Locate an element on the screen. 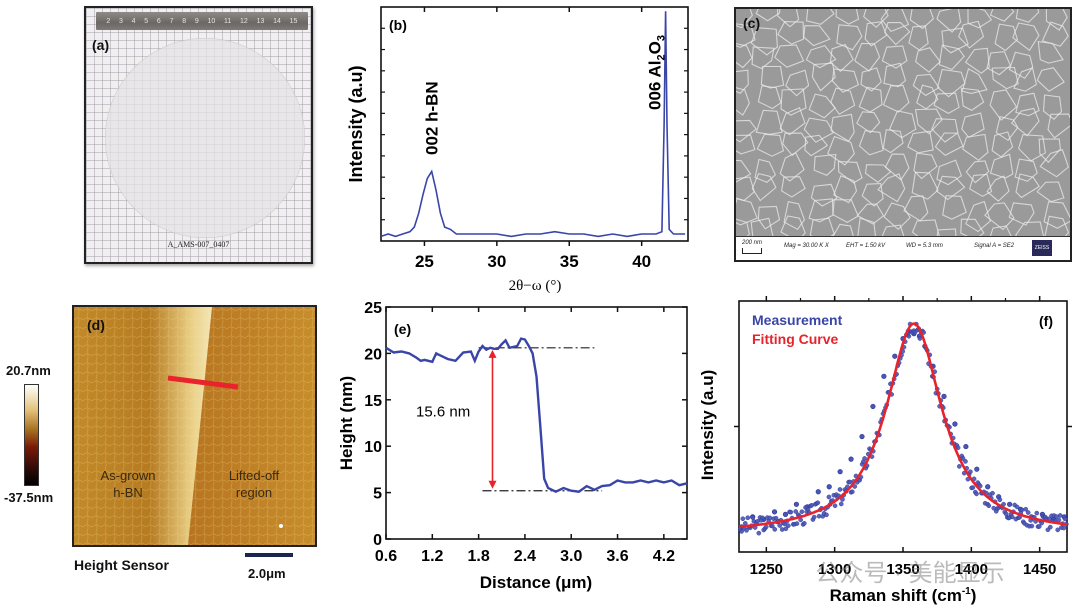  panel-label-c: (c) is located at coordinates (752, 23).